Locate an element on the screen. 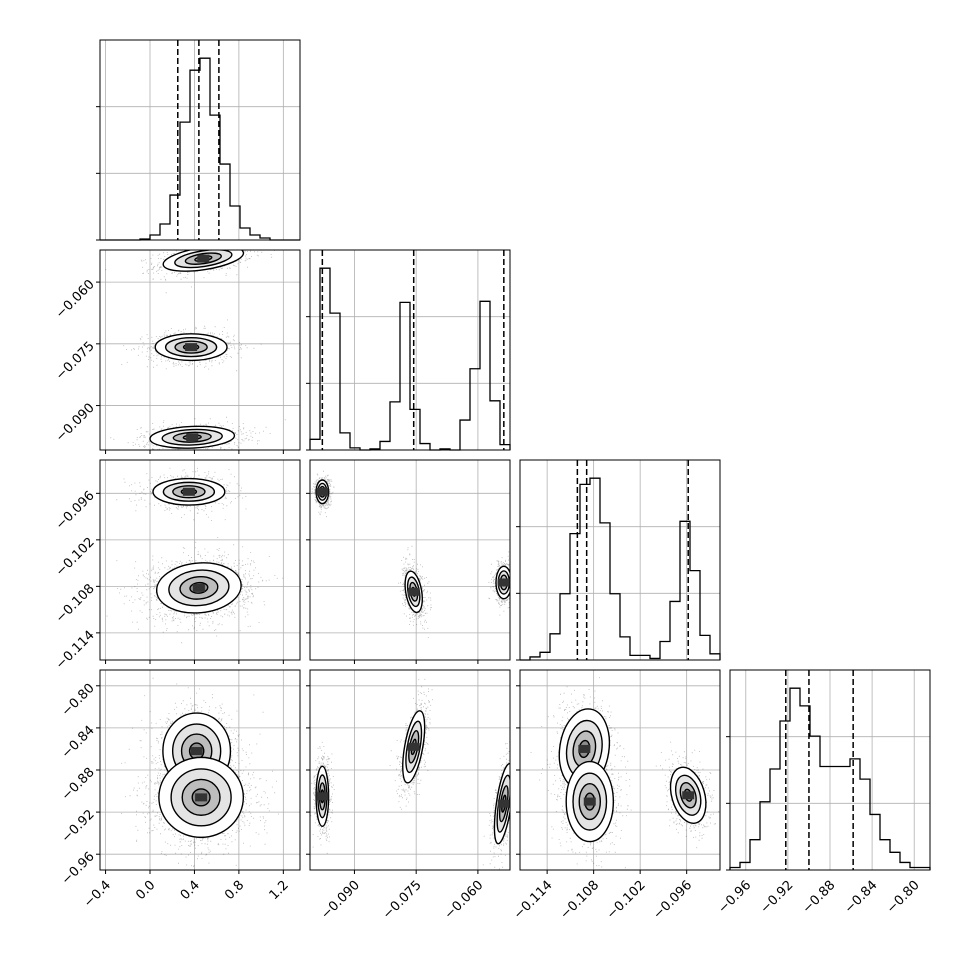 The image size is (970, 970). x-tick-label-p4-3: −0.84 is located at coordinates (861, 897).